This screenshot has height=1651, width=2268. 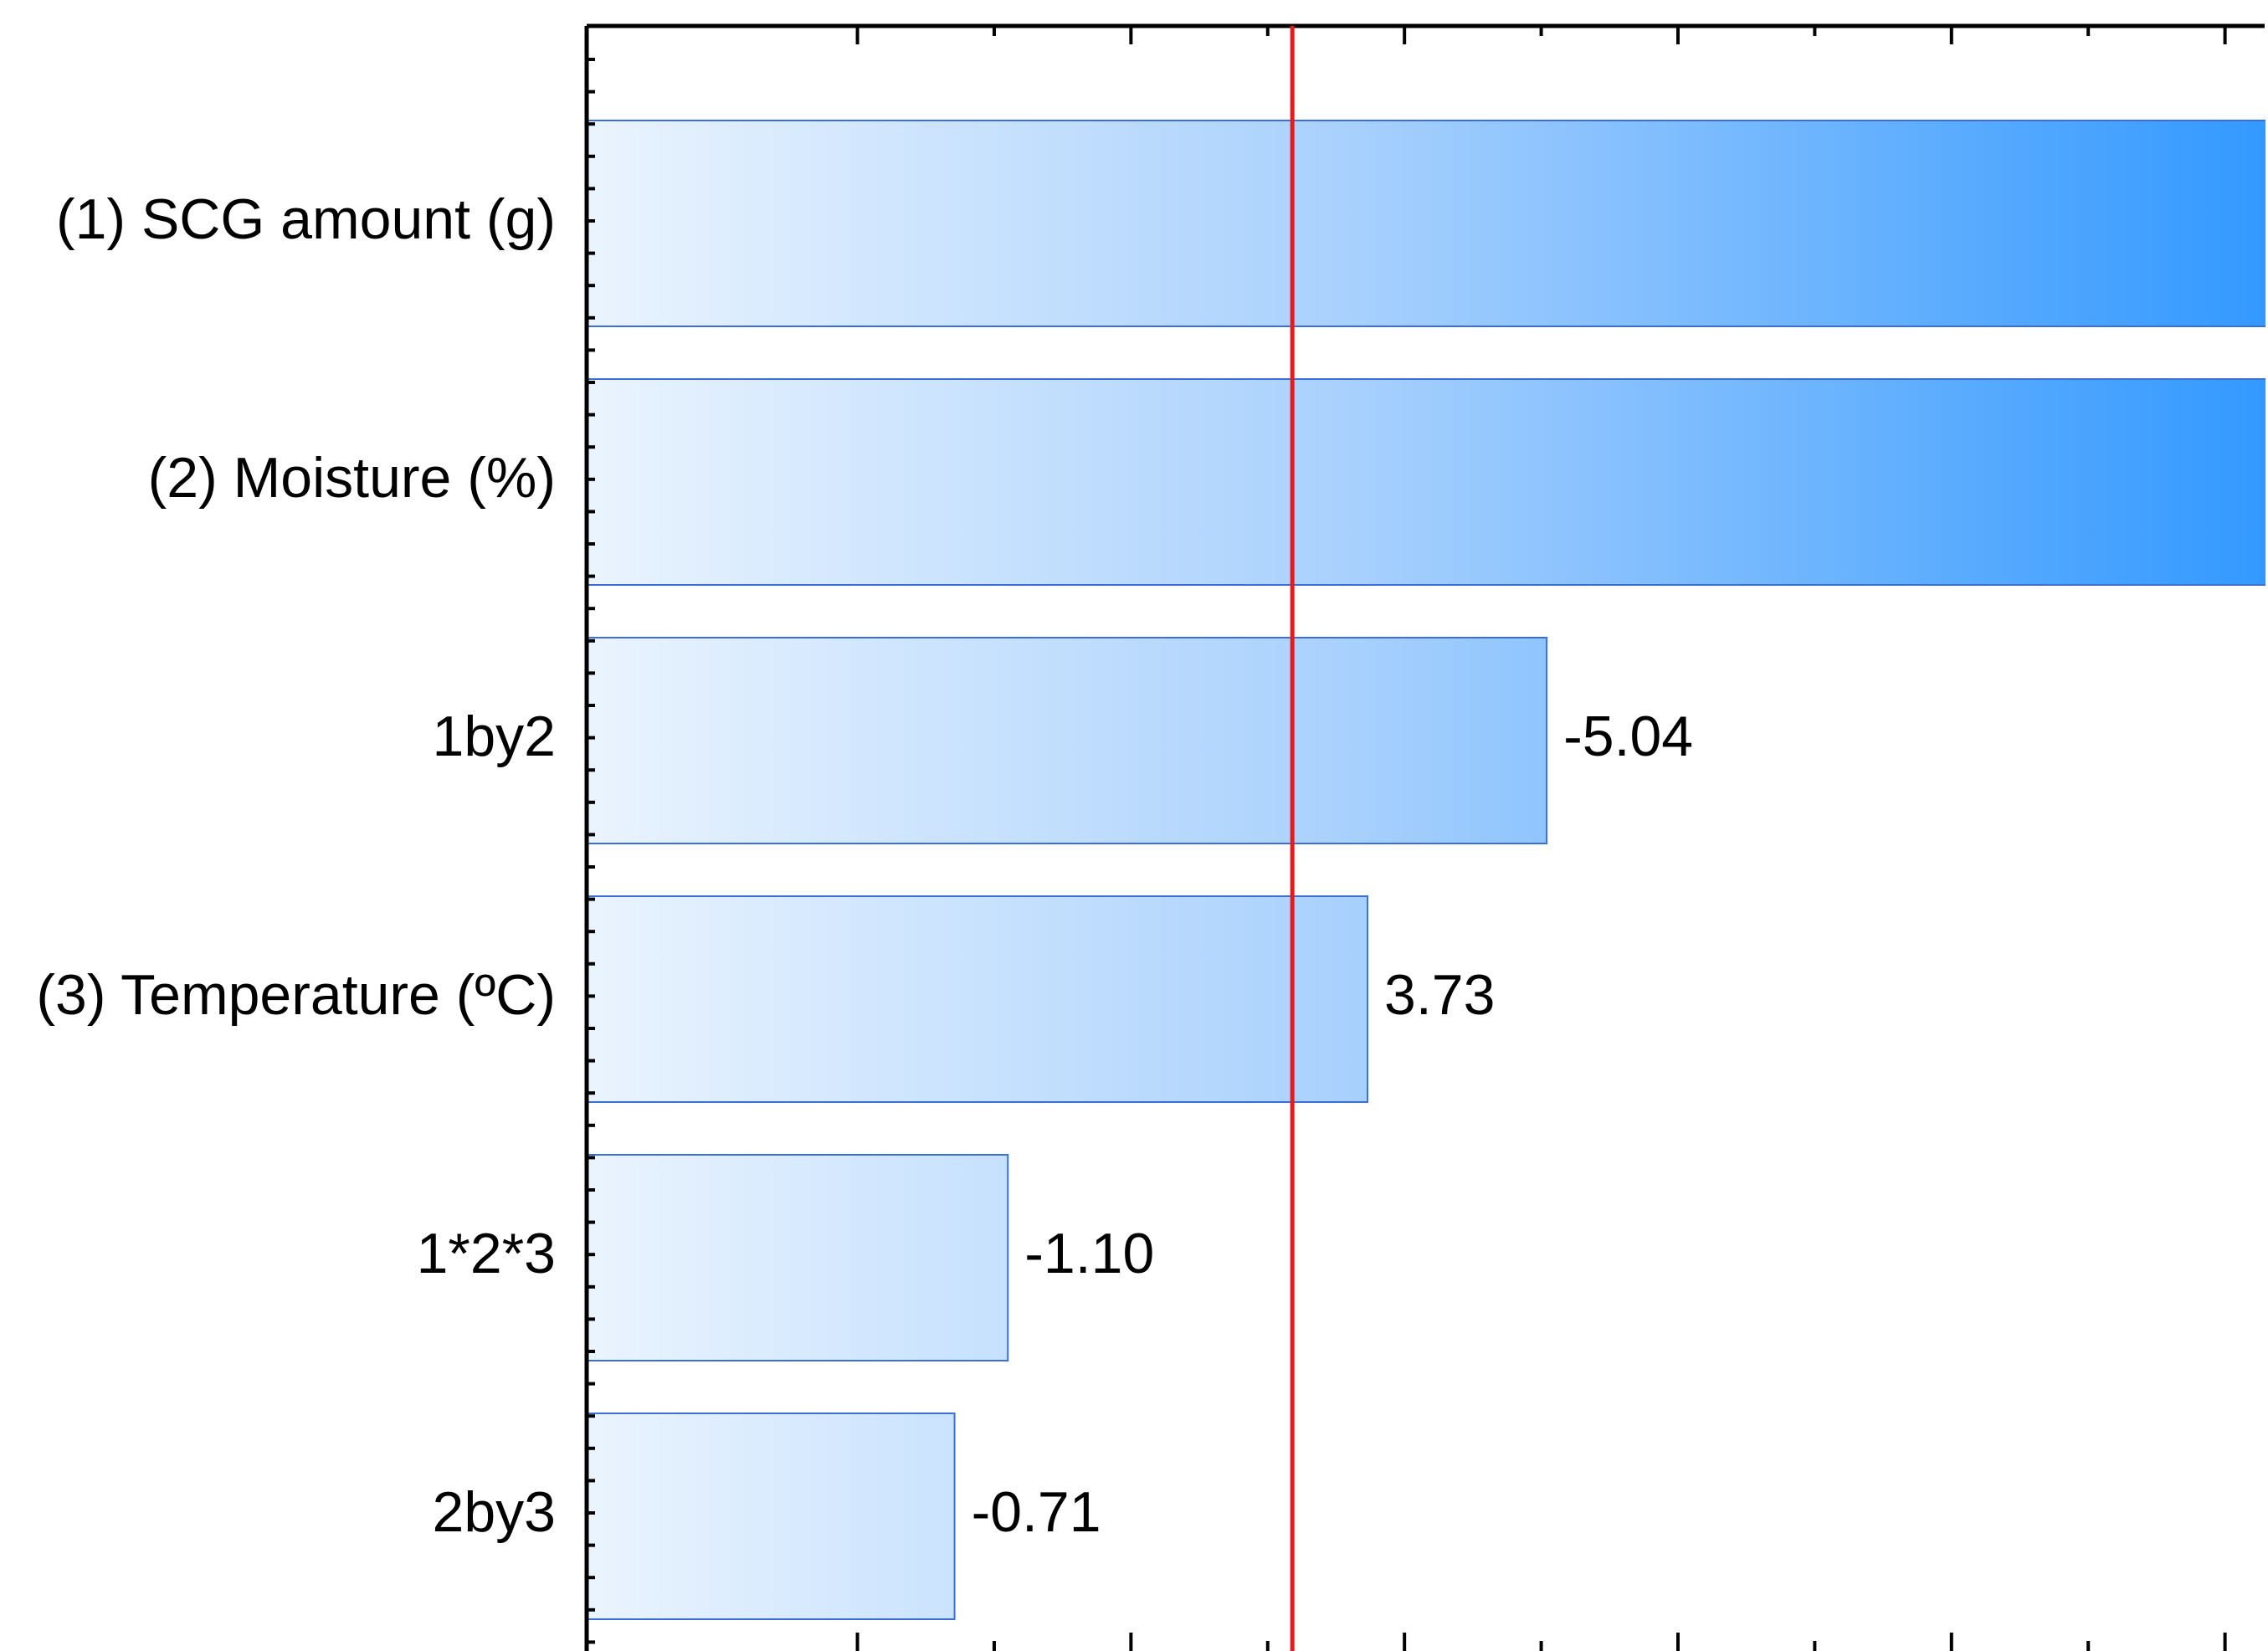 I want to click on y-tick-label: (2) Moisture (%), so click(x=352, y=478).